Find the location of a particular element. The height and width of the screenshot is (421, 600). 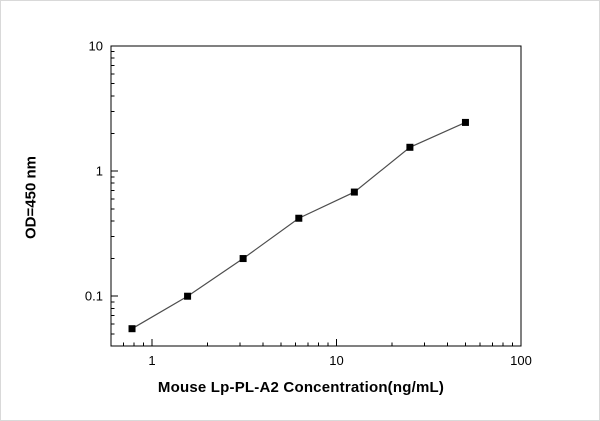

x-axis-label: Mouse Lp-PL-A2 Concentration(ng/mL) is located at coordinates (301, 387).